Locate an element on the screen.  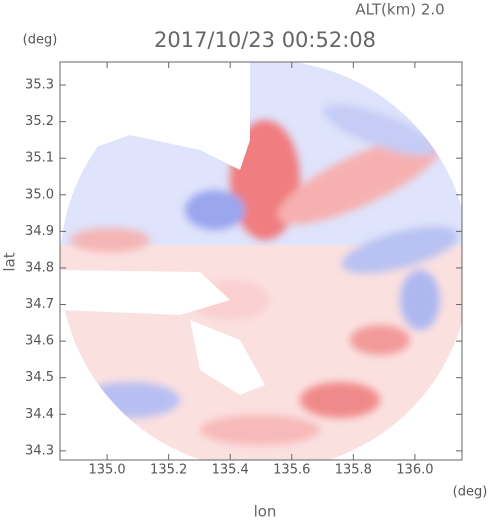
x-unit: (deg) is located at coordinates (470, 492).